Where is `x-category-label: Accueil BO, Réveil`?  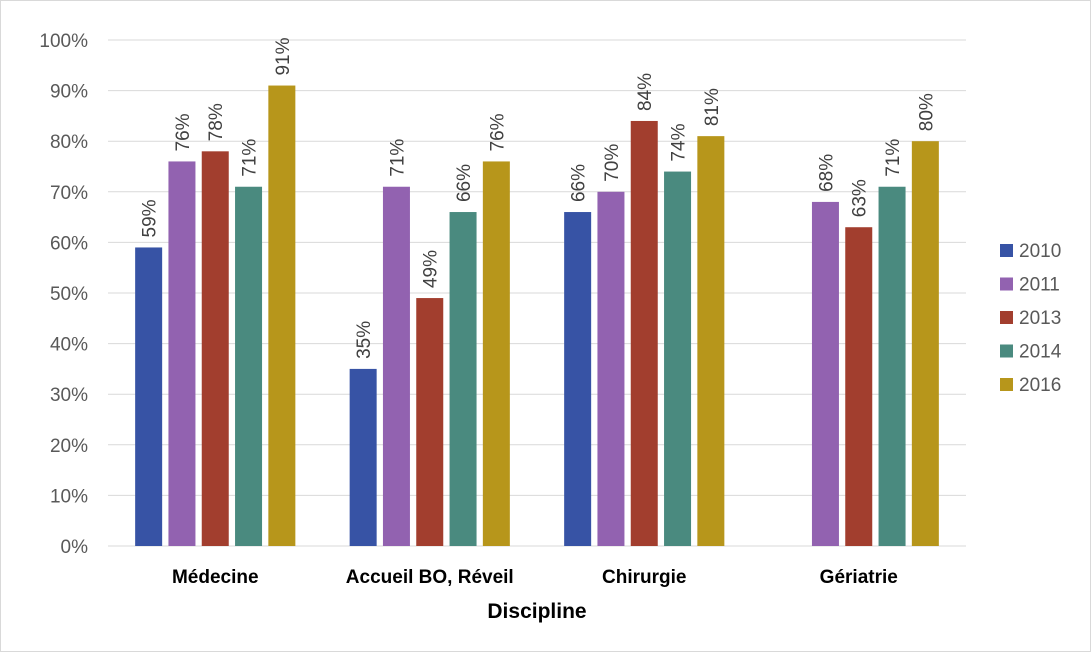 x-category-label: Accueil BO, Réveil is located at coordinates (430, 577).